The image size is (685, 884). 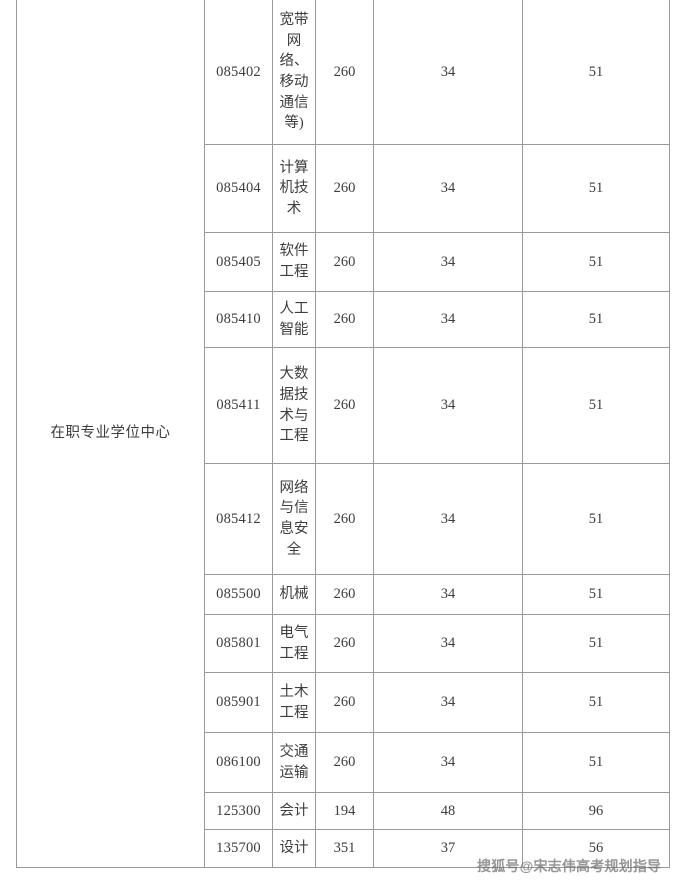 What do you see at coordinates (238, 319) in the screenshot?
I see `major-code-cell: 085410` at bounding box center [238, 319].